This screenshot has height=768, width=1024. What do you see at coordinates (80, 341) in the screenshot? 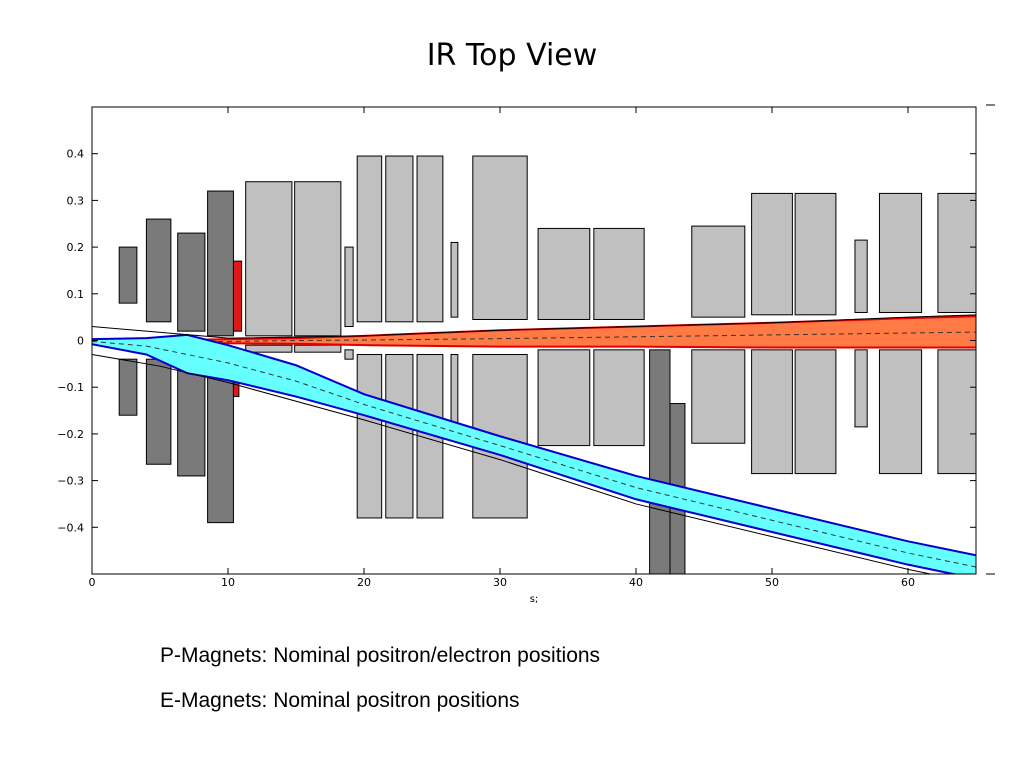
I see `y-tick-label: 0` at bounding box center [80, 341].